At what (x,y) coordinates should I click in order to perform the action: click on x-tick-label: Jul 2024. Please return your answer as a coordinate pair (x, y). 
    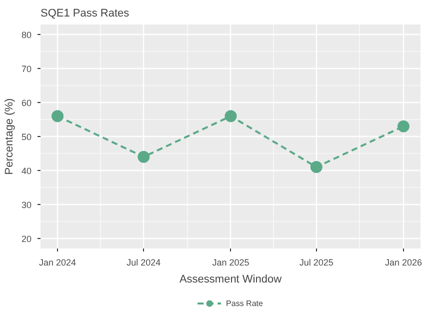
    Looking at the image, I should click on (143, 263).